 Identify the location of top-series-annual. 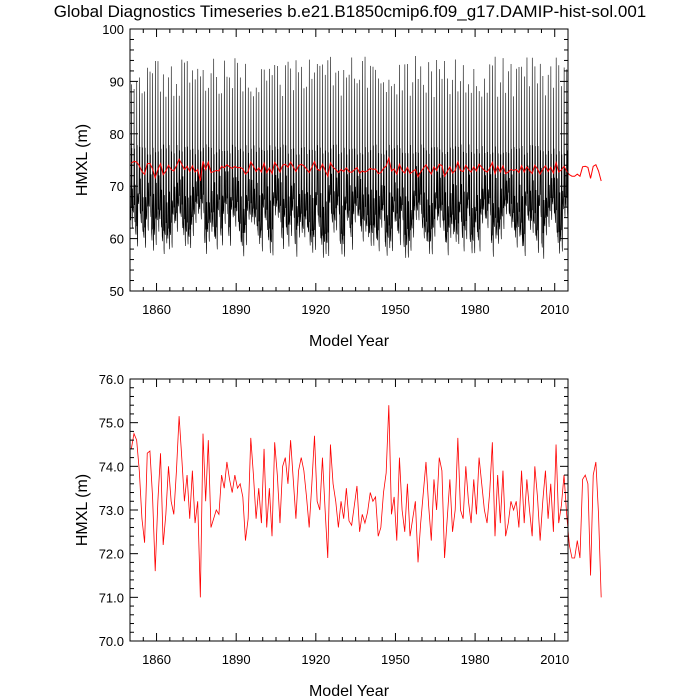
(366, 168).